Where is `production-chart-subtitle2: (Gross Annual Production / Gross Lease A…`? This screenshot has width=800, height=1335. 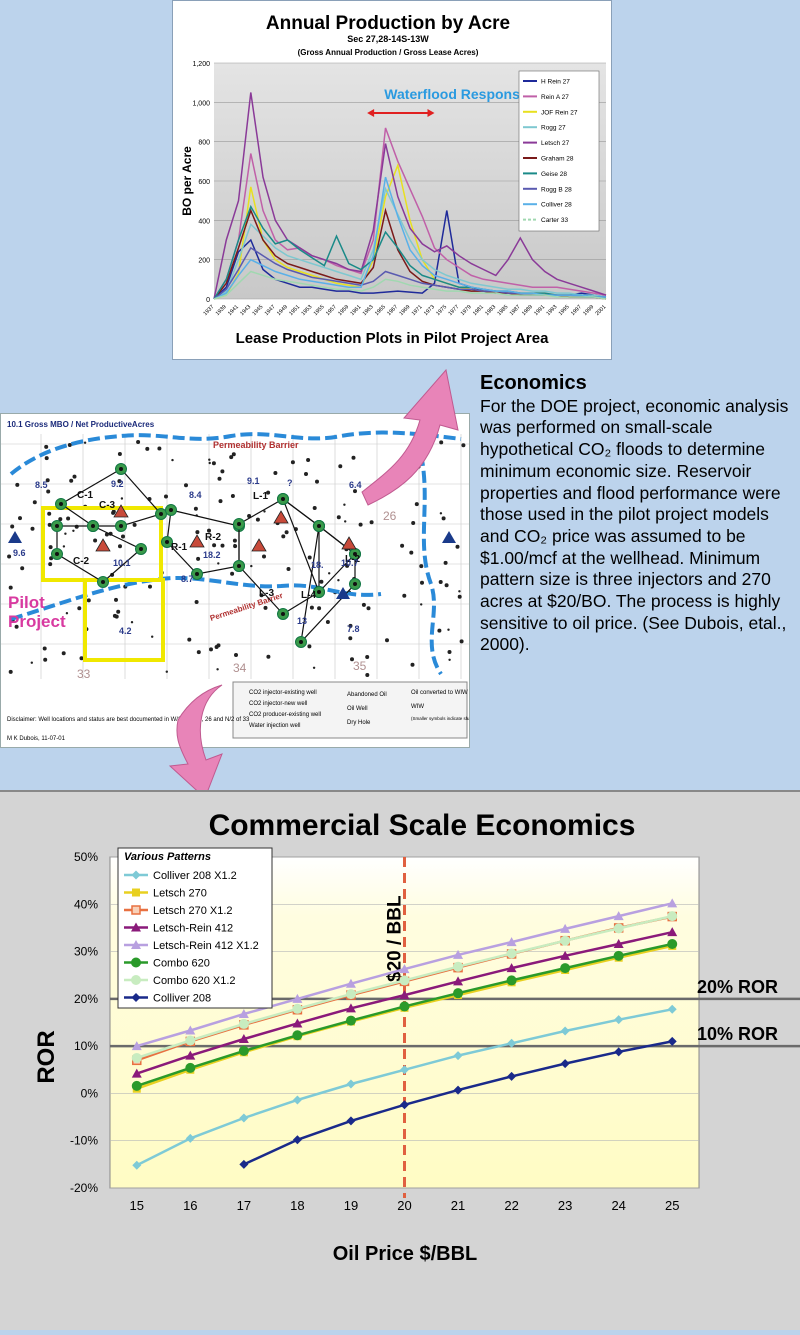
production-chart-subtitle2: (Gross Annual Production / Gross Lease A… is located at coordinates (388, 52).